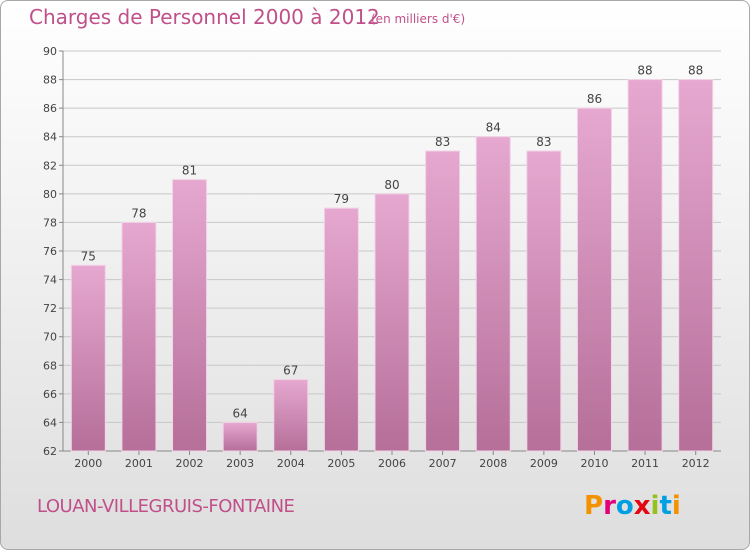 The width and height of the screenshot is (750, 550). Describe the element at coordinates (50, 137) in the screenshot. I see `y-tick-label: 84` at that location.